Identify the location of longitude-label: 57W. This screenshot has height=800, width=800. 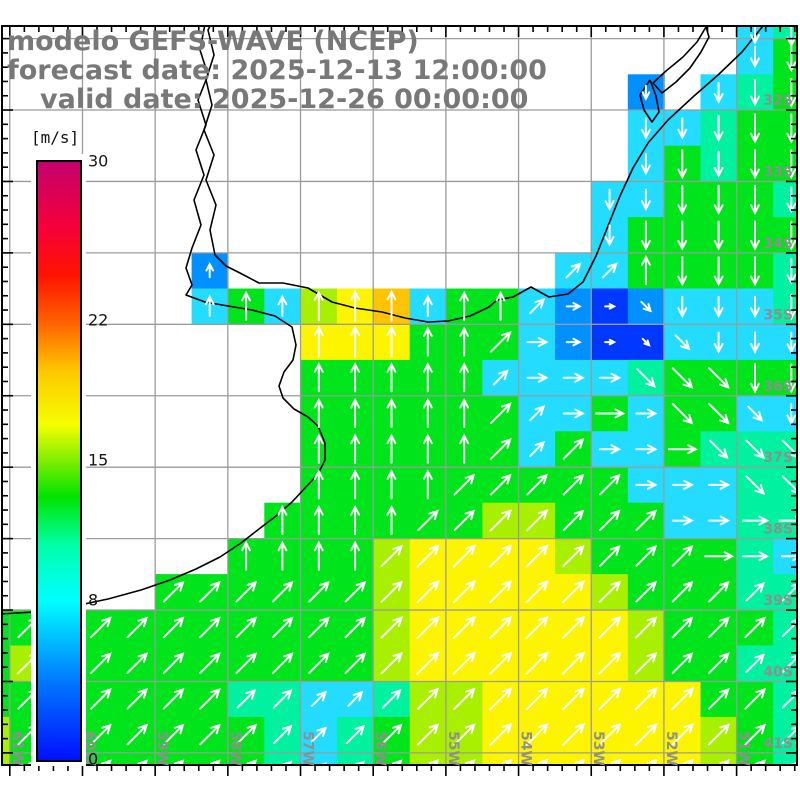
(308, 748).